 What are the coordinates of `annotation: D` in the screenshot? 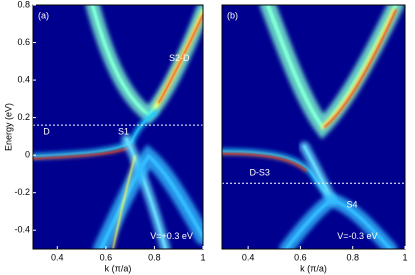 It's located at (46, 131).